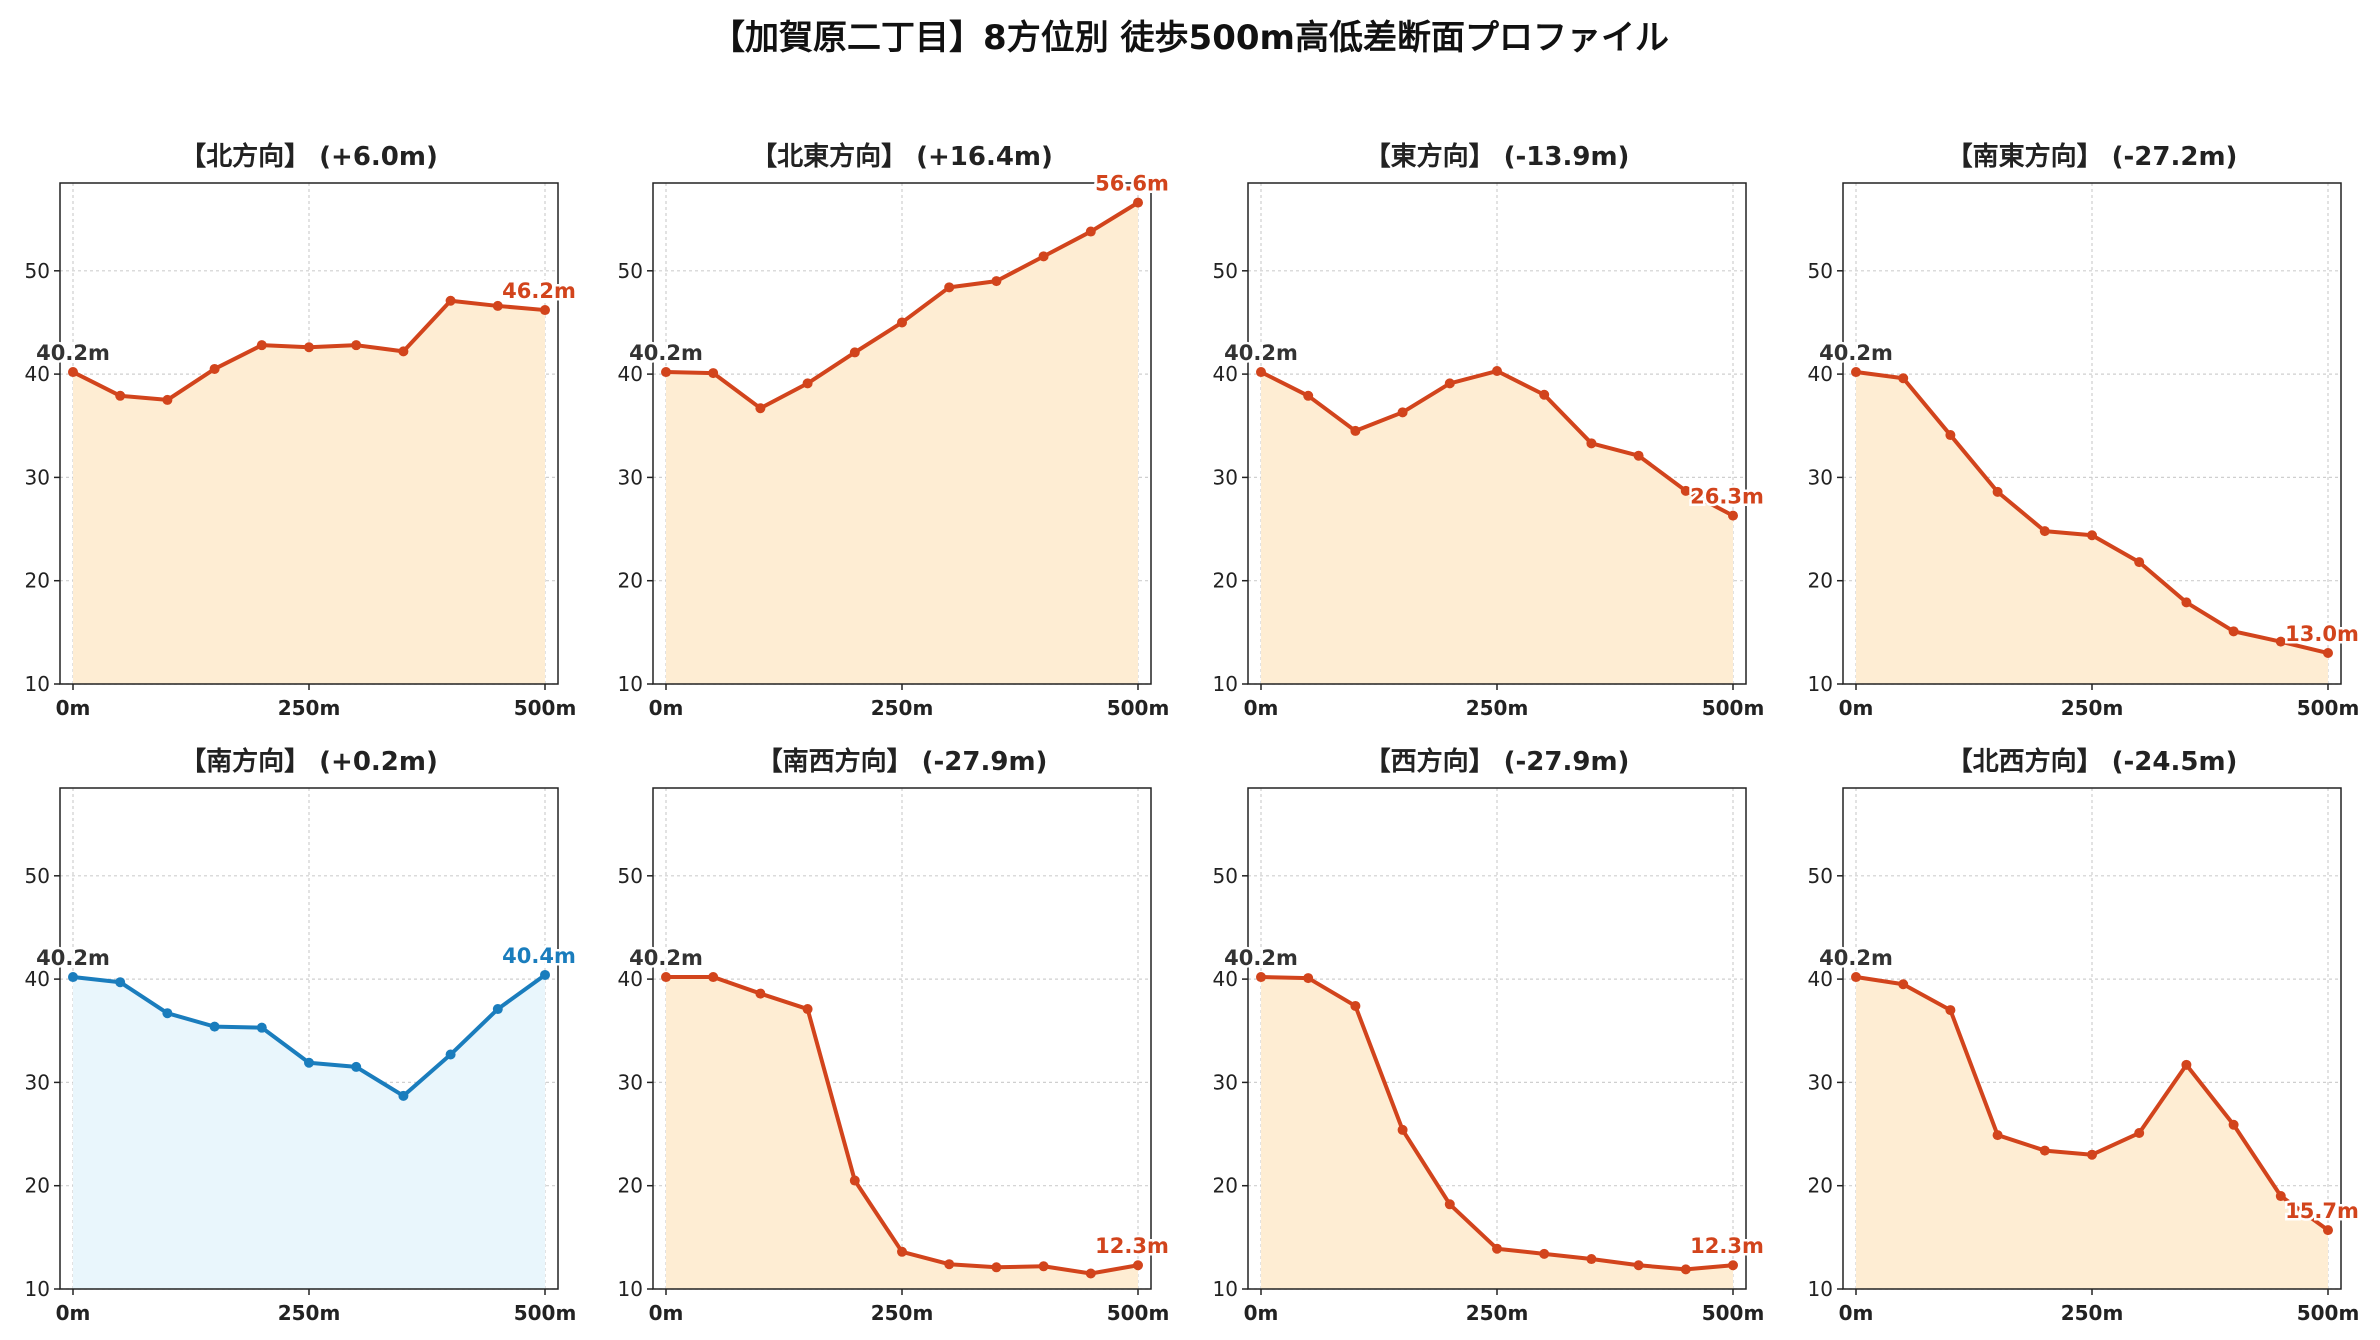 The width and height of the screenshot is (2380, 1340). I want to click on page-title: 【加賀原二丁目】8方位別 徒歩500m高低差断面プロファイル, so click(1190, 38).